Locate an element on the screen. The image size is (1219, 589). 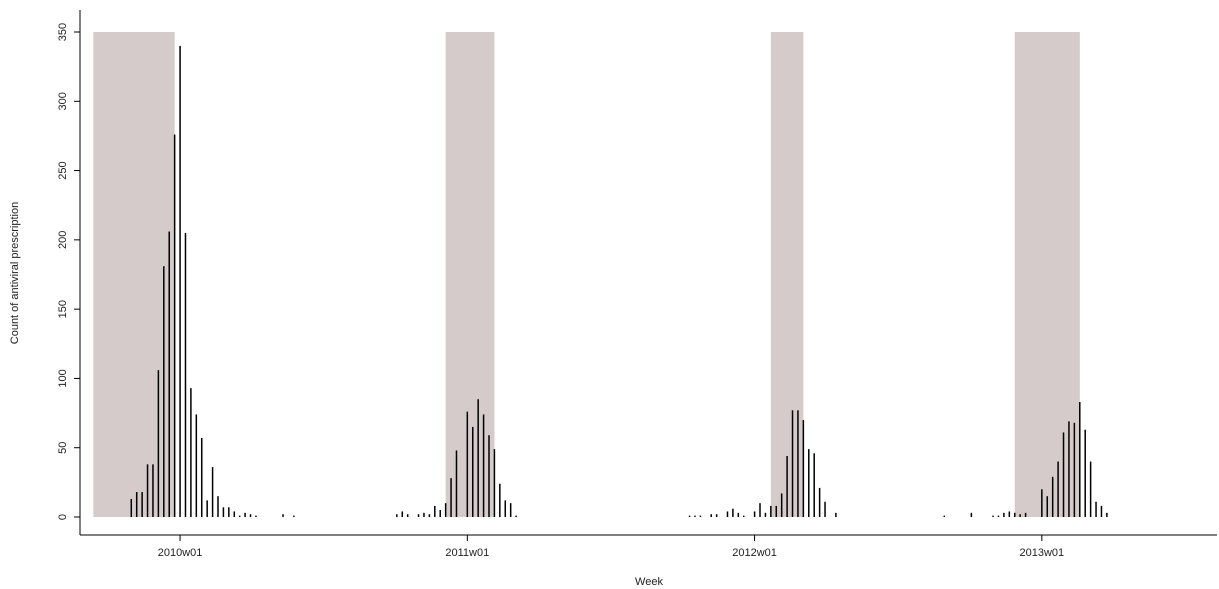
x-ticks: 2010w01 2011w01 2012w01 2013w01 is located at coordinates (611, 547).